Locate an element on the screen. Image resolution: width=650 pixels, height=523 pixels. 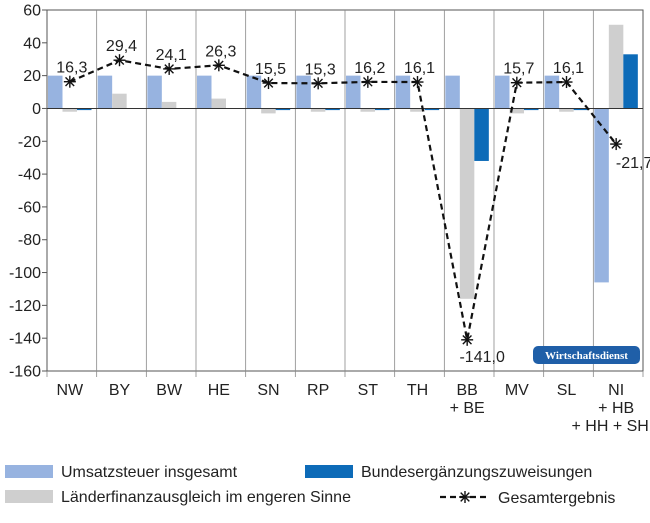
watermark-badge is located at coordinates (586, 355).